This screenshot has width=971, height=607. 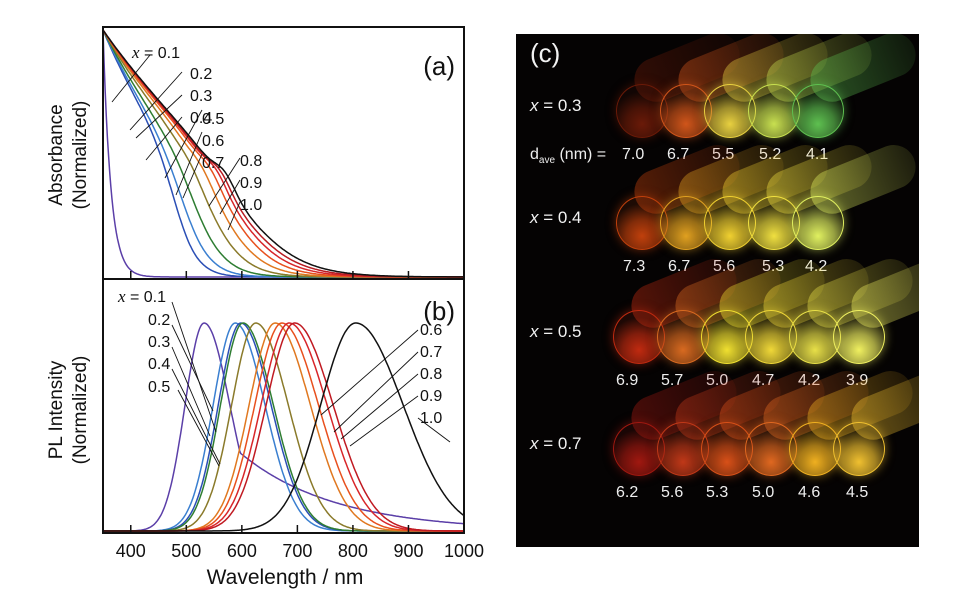 What do you see at coordinates (201, 96) in the screenshot?
I see `legend-a-0.3: 0.3` at bounding box center [201, 96].